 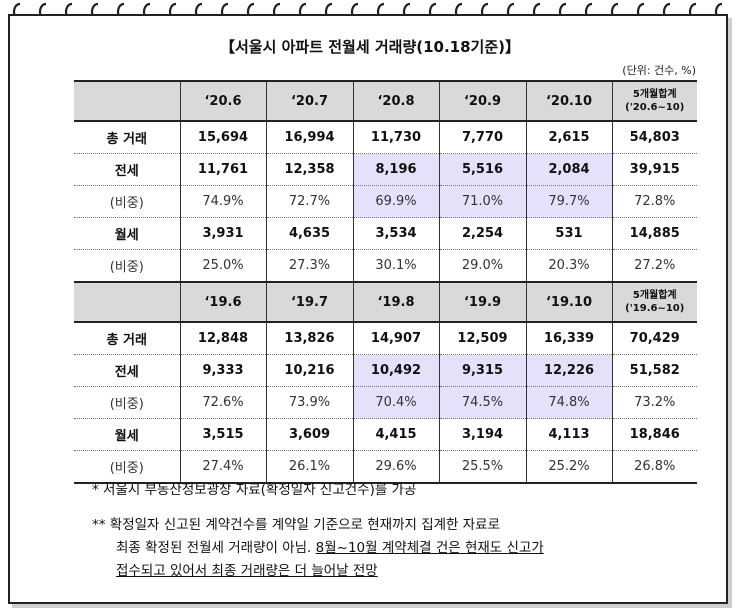 What do you see at coordinates (483, 101) in the screenshot?
I see `header-cell: ‘20.9` at bounding box center [483, 101].